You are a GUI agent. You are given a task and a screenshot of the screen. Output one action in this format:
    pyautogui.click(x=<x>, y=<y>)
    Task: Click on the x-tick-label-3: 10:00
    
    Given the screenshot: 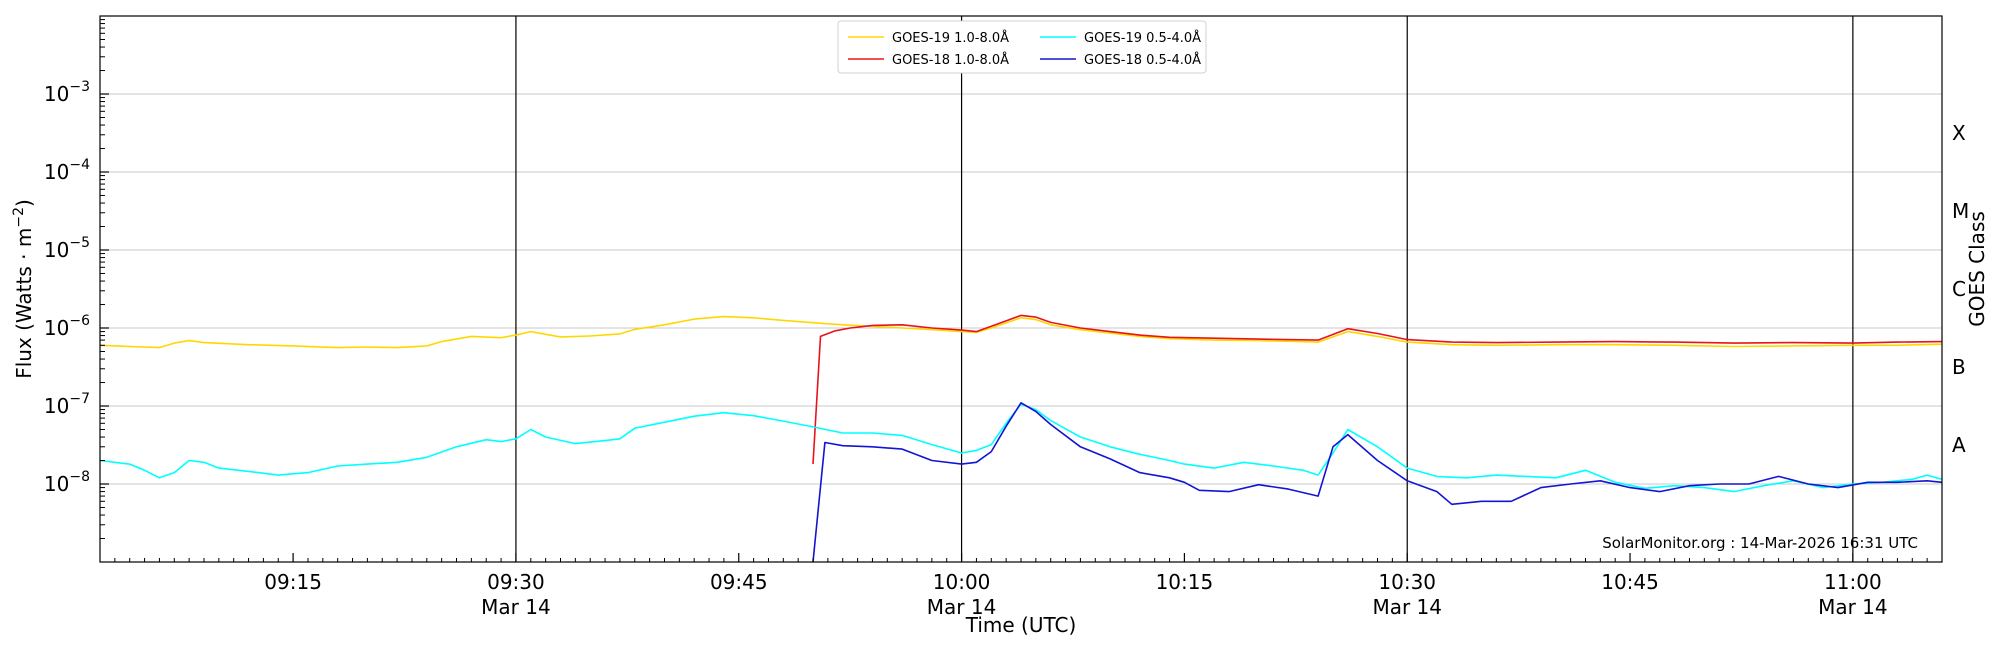 What is the action you would take?
    pyautogui.click(x=962, y=582)
    